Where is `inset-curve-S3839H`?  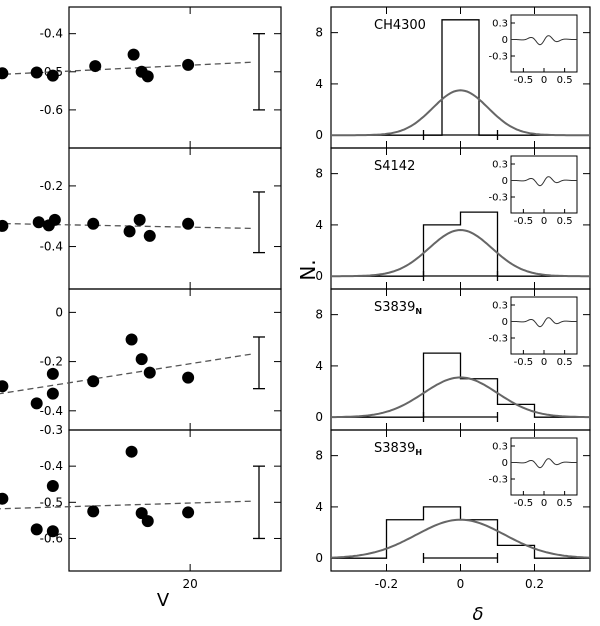
inset-curve-S3839H is located at coordinates (544, 463).